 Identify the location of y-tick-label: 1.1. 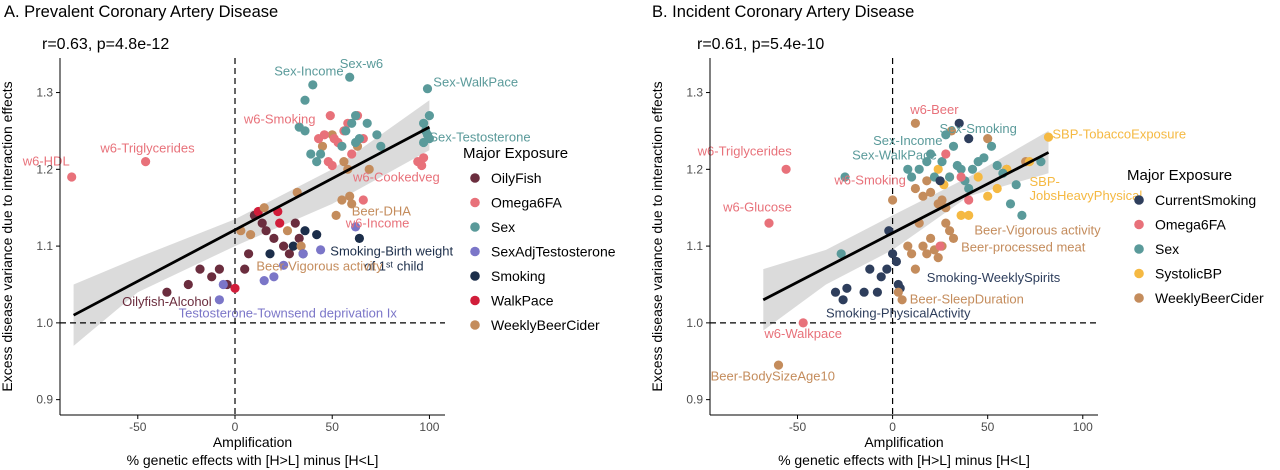
(44, 246).